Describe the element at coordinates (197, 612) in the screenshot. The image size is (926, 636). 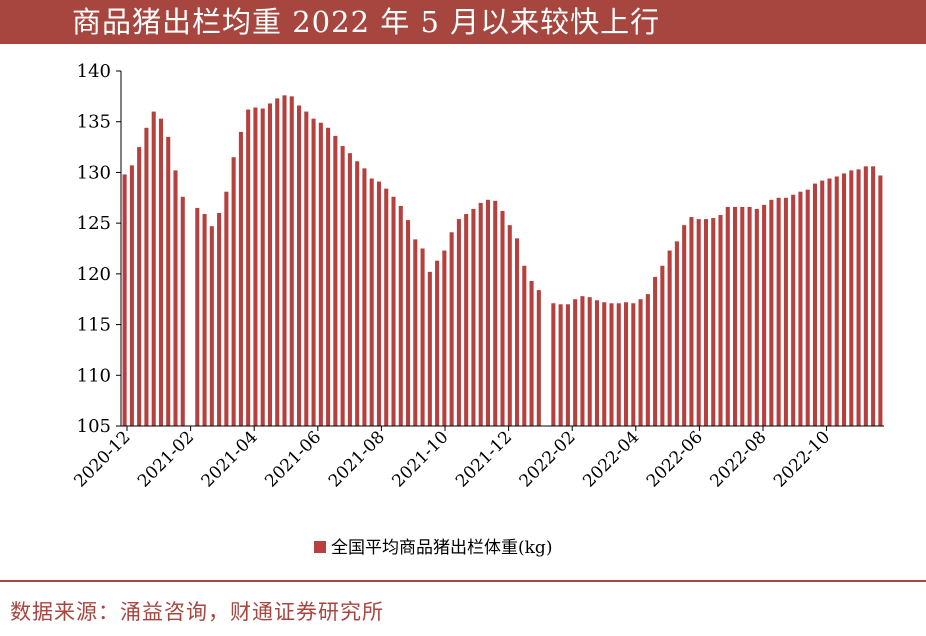
I see `source-note: 数据来源：涌益咨询，财通证券研究所` at that location.